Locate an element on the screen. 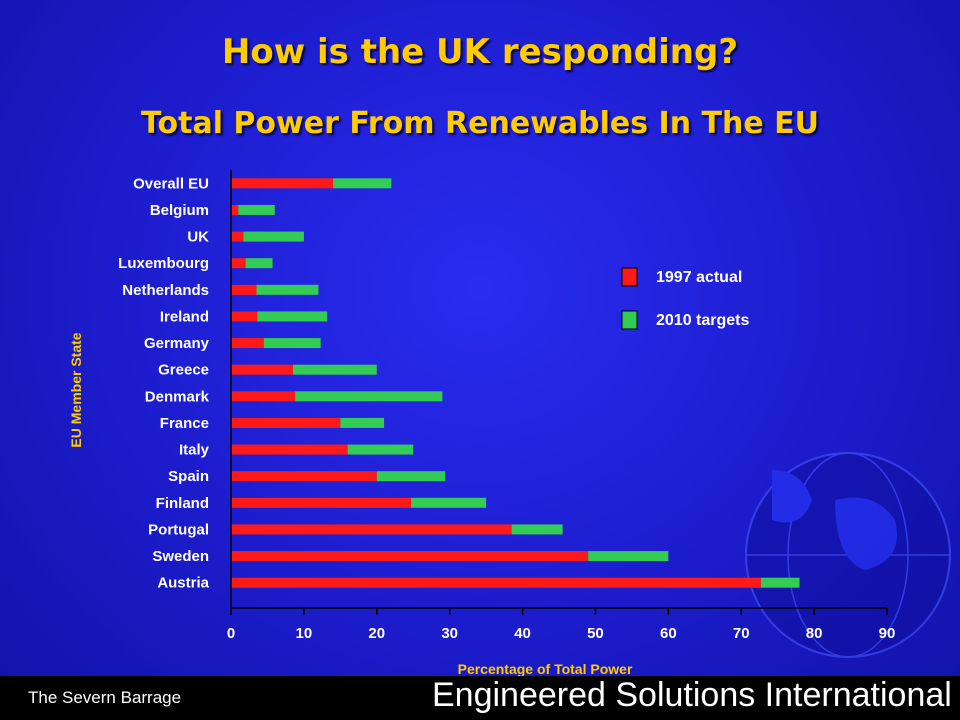 The height and width of the screenshot is (720, 960). x-tick-label: 90 is located at coordinates (887, 633).